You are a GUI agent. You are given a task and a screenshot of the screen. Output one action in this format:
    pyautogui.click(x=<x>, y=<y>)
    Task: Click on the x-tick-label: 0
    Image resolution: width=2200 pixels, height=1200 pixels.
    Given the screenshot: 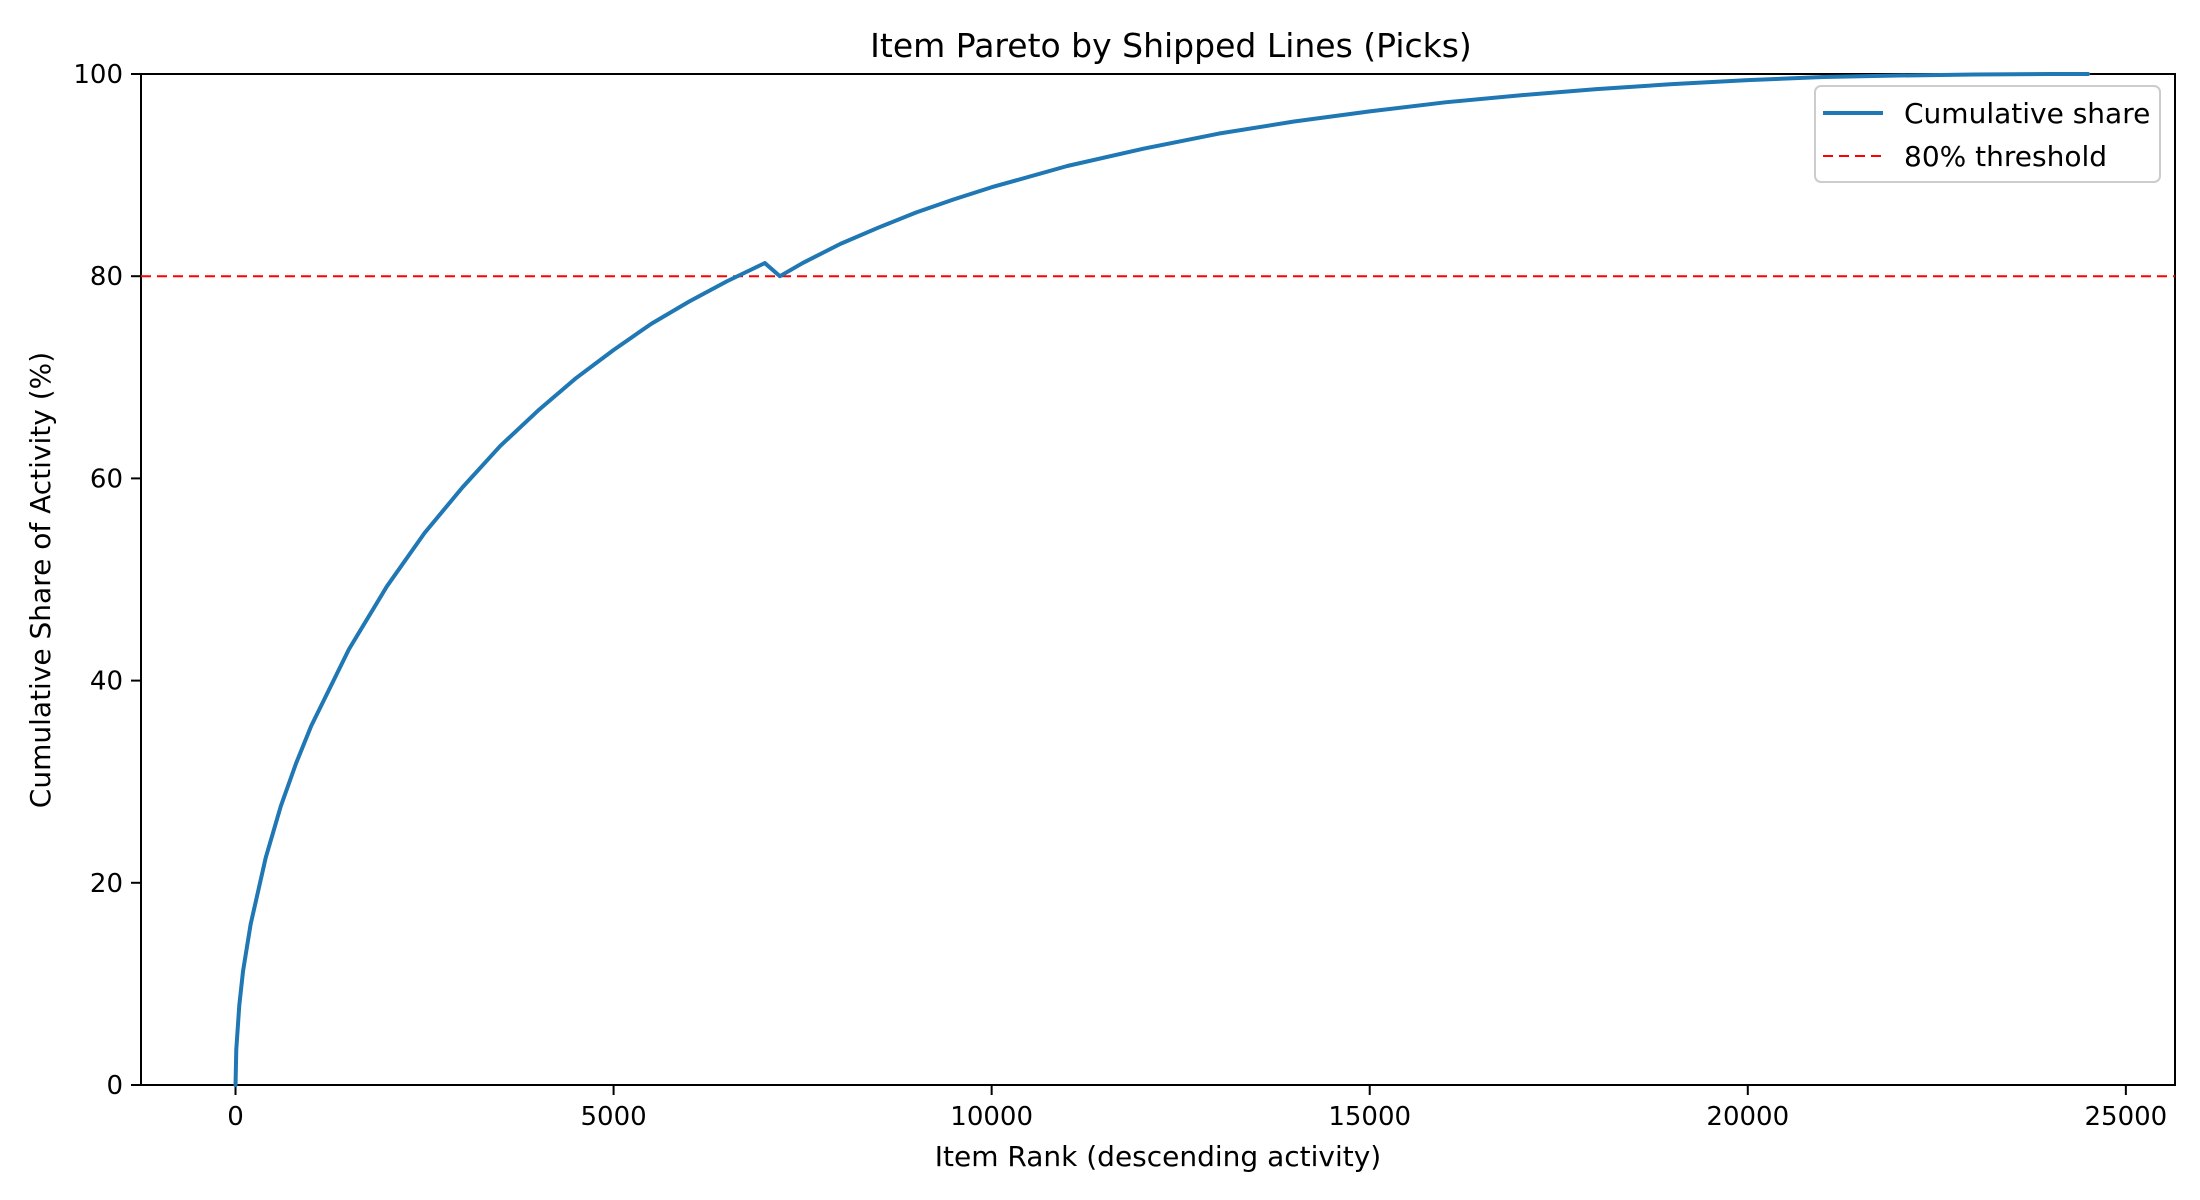 What is the action you would take?
    pyautogui.click(x=235, y=1117)
    